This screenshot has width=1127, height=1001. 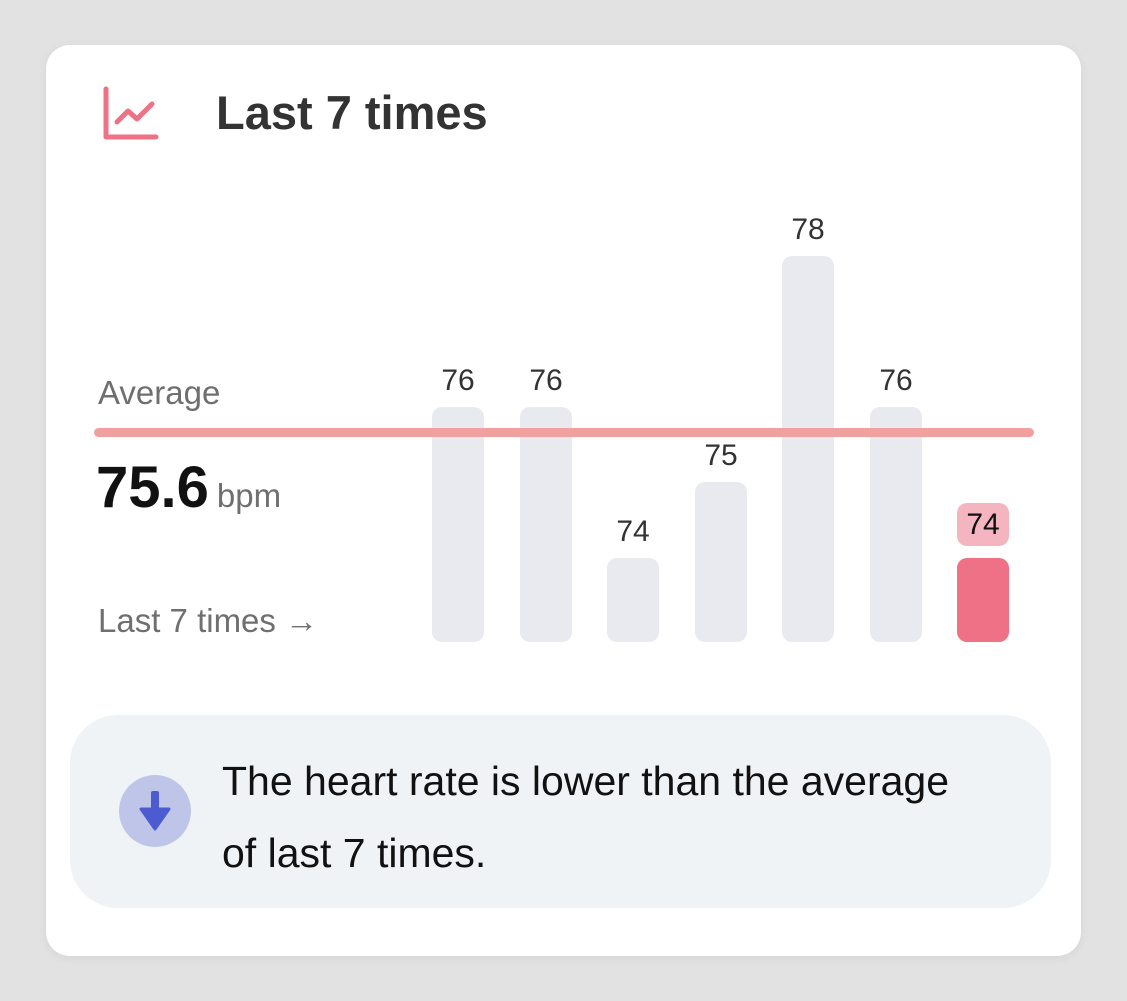 I want to click on arrow-down-icon, so click(x=155, y=811).